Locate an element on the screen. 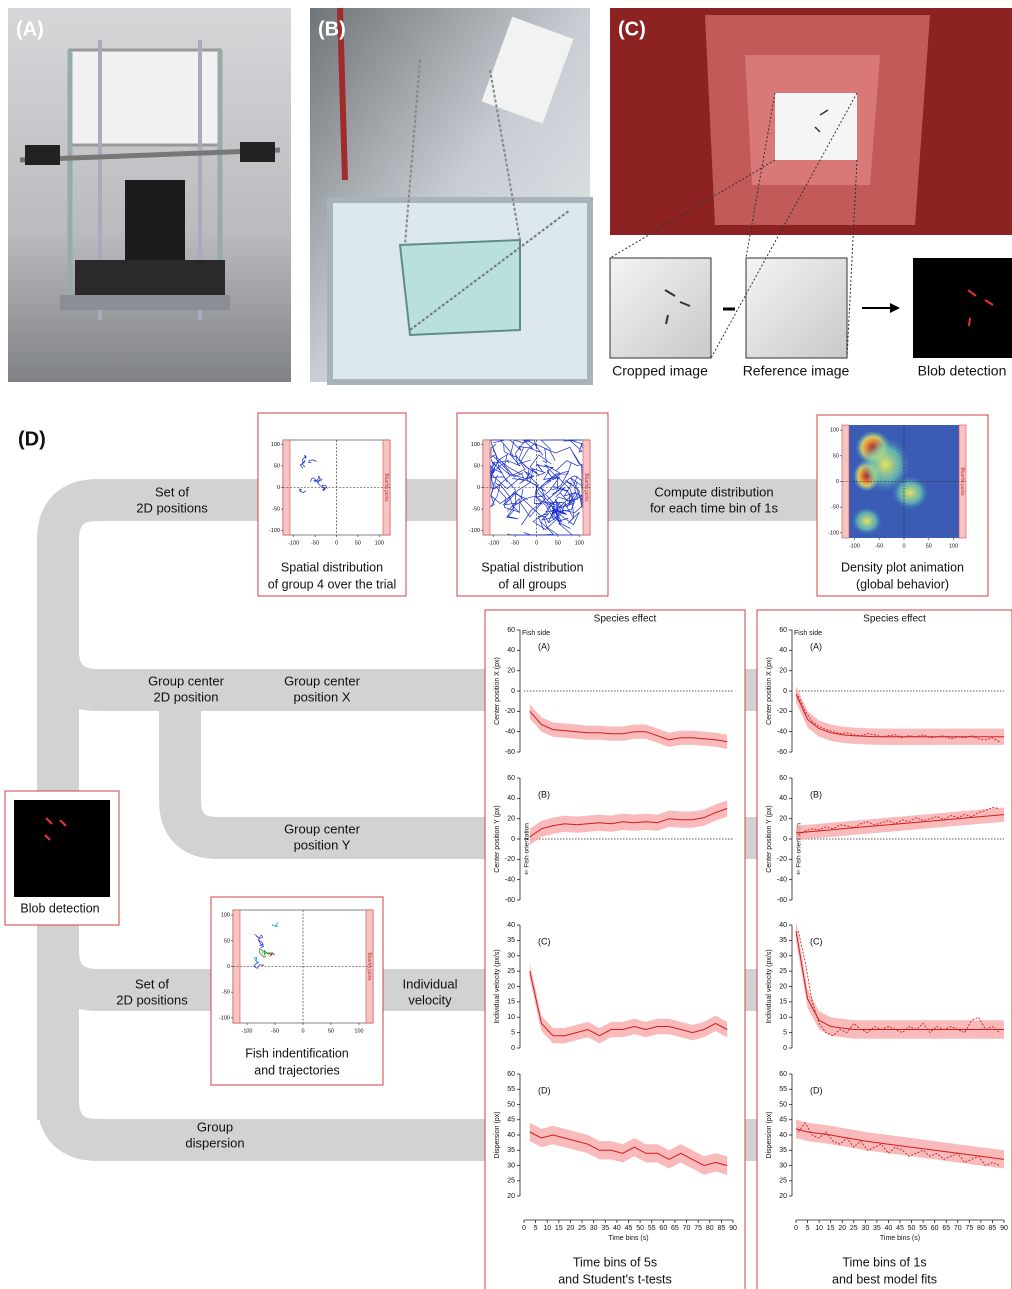  panel-label: (A) is located at coordinates (544, 646).